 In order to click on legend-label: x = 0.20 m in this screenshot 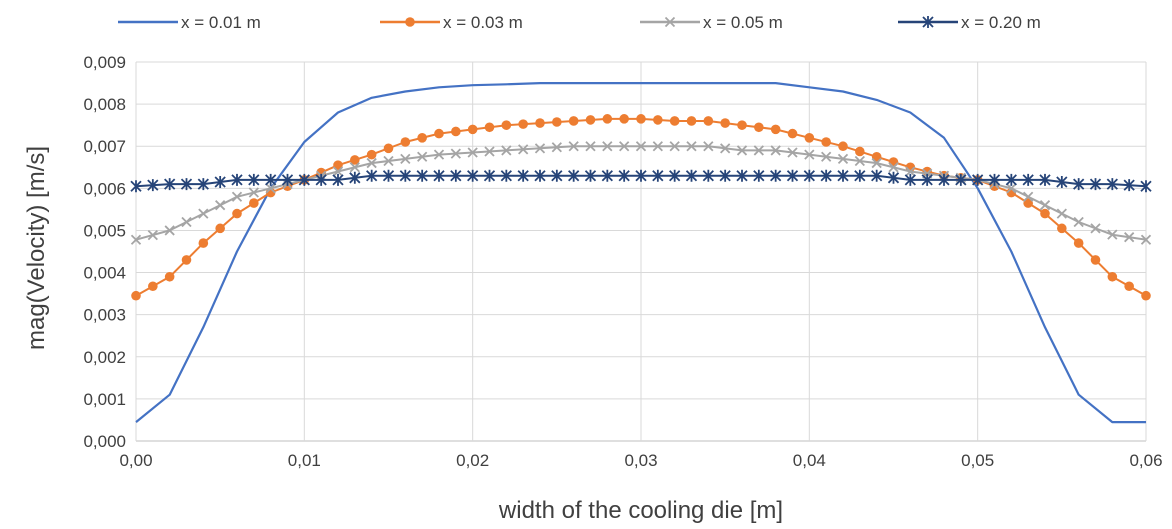, I will do `click(1001, 22)`.